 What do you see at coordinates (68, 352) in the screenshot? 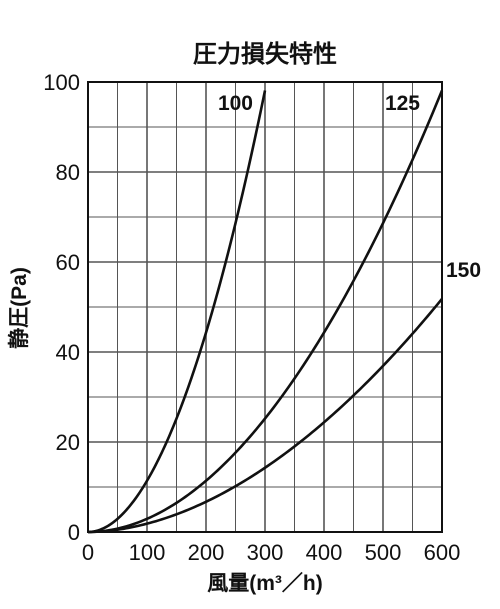
I see `y-tick-label: 40` at bounding box center [68, 352].